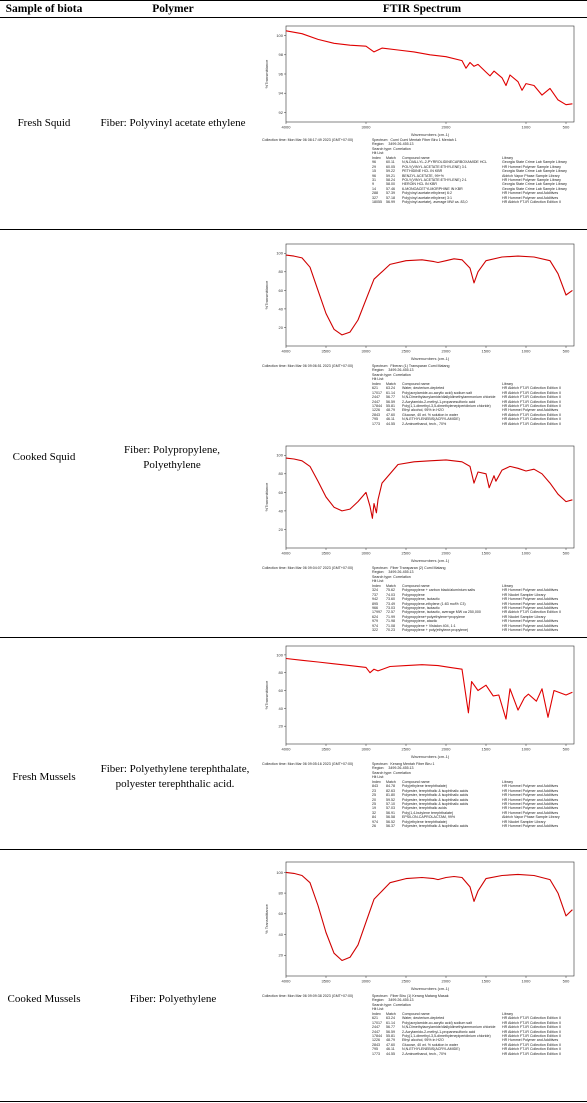  What do you see at coordinates (281, 54) in the screenshot?
I see `y-tick-label: 98` at bounding box center [281, 54].